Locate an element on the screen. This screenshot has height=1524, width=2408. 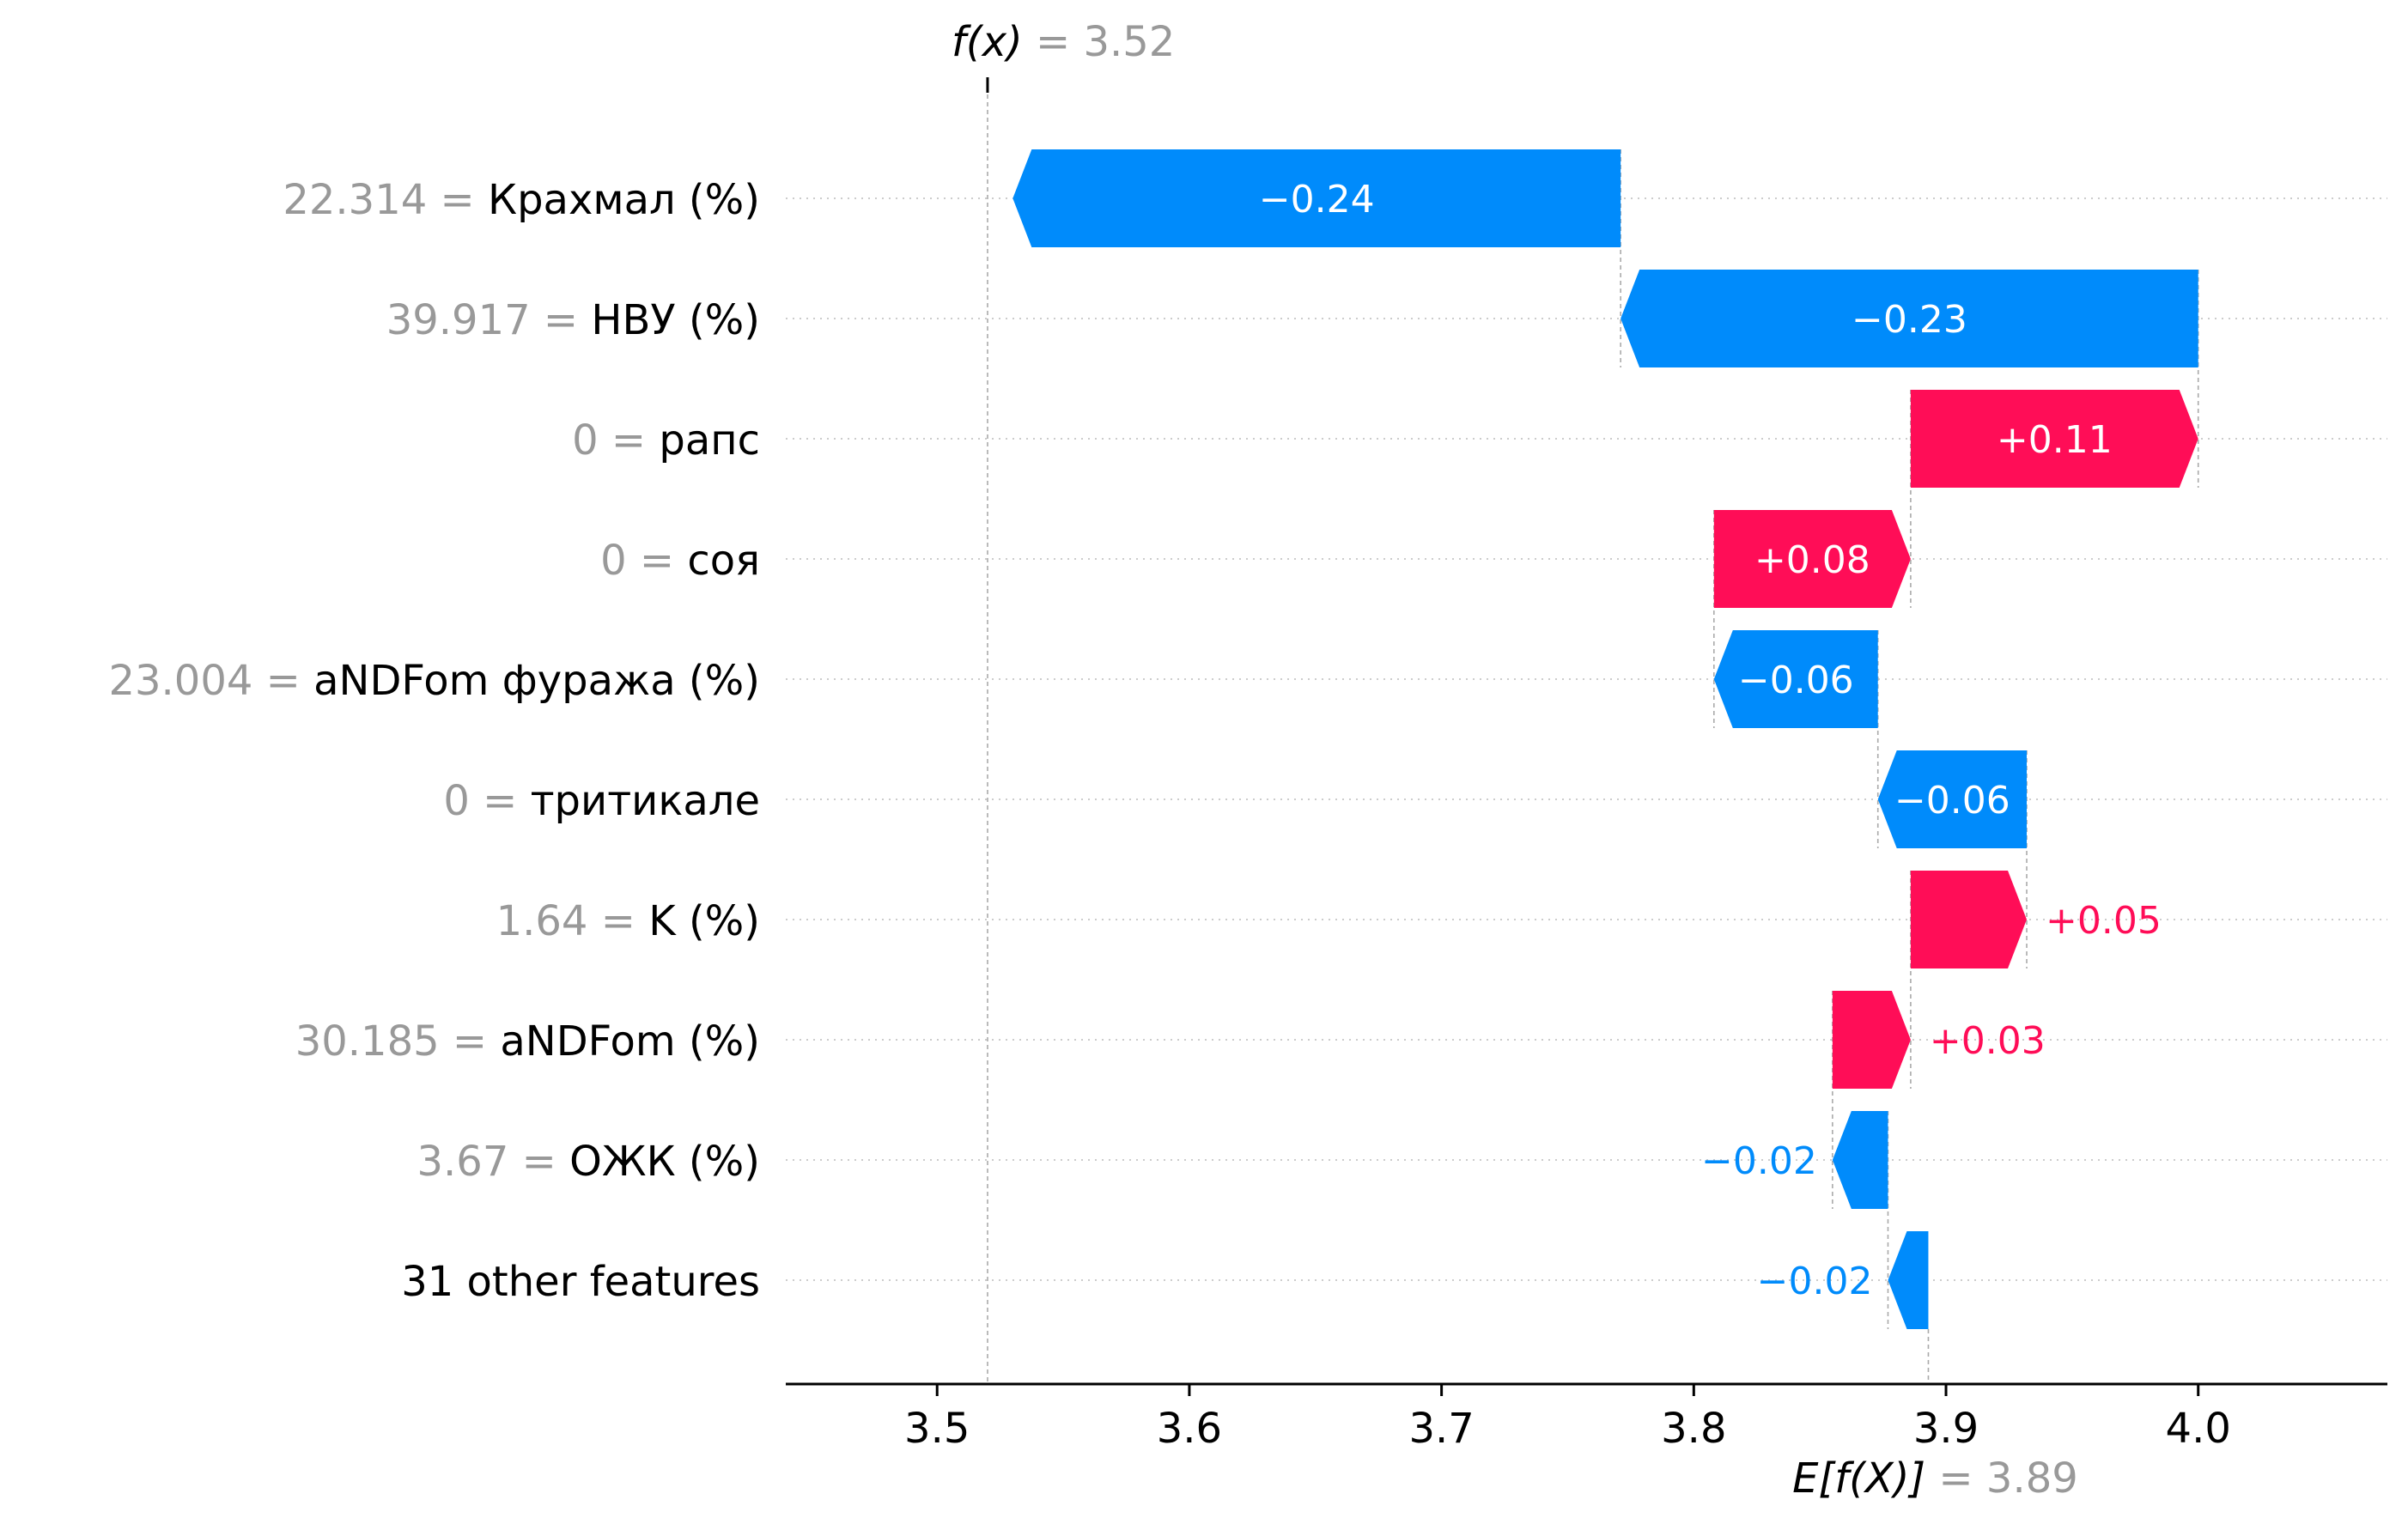
fx-value-label: f(x) = 3.52 is located at coordinates (1063, 42).